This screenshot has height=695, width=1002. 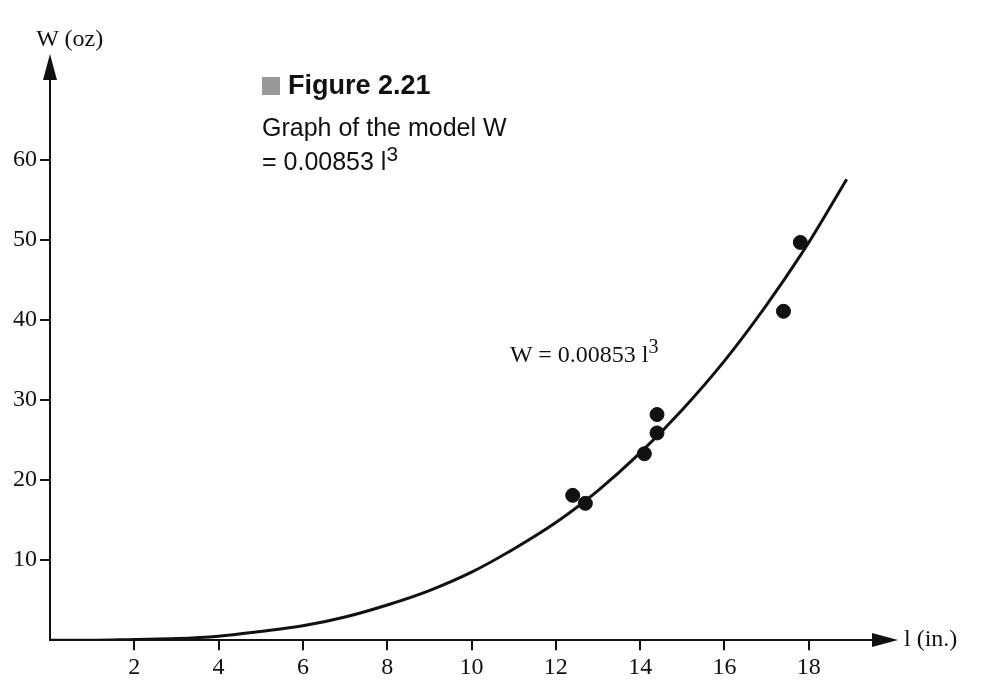 What do you see at coordinates (387, 665) in the screenshot?
I see `x-tick-label: 8` at bounding box center [387, 665].